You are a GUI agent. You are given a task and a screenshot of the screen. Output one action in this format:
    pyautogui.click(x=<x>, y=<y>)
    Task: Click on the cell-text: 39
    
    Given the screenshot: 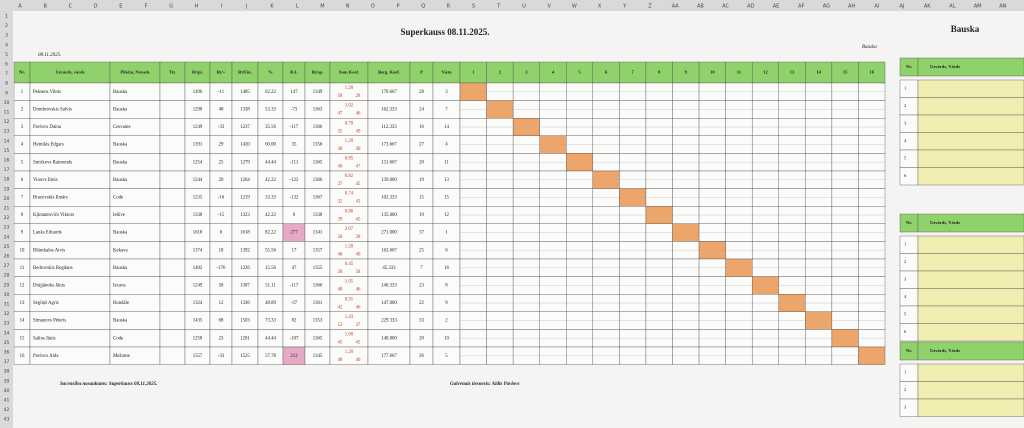 What is the action you would take?
    pyautogui.click(x=340, y=219)
    